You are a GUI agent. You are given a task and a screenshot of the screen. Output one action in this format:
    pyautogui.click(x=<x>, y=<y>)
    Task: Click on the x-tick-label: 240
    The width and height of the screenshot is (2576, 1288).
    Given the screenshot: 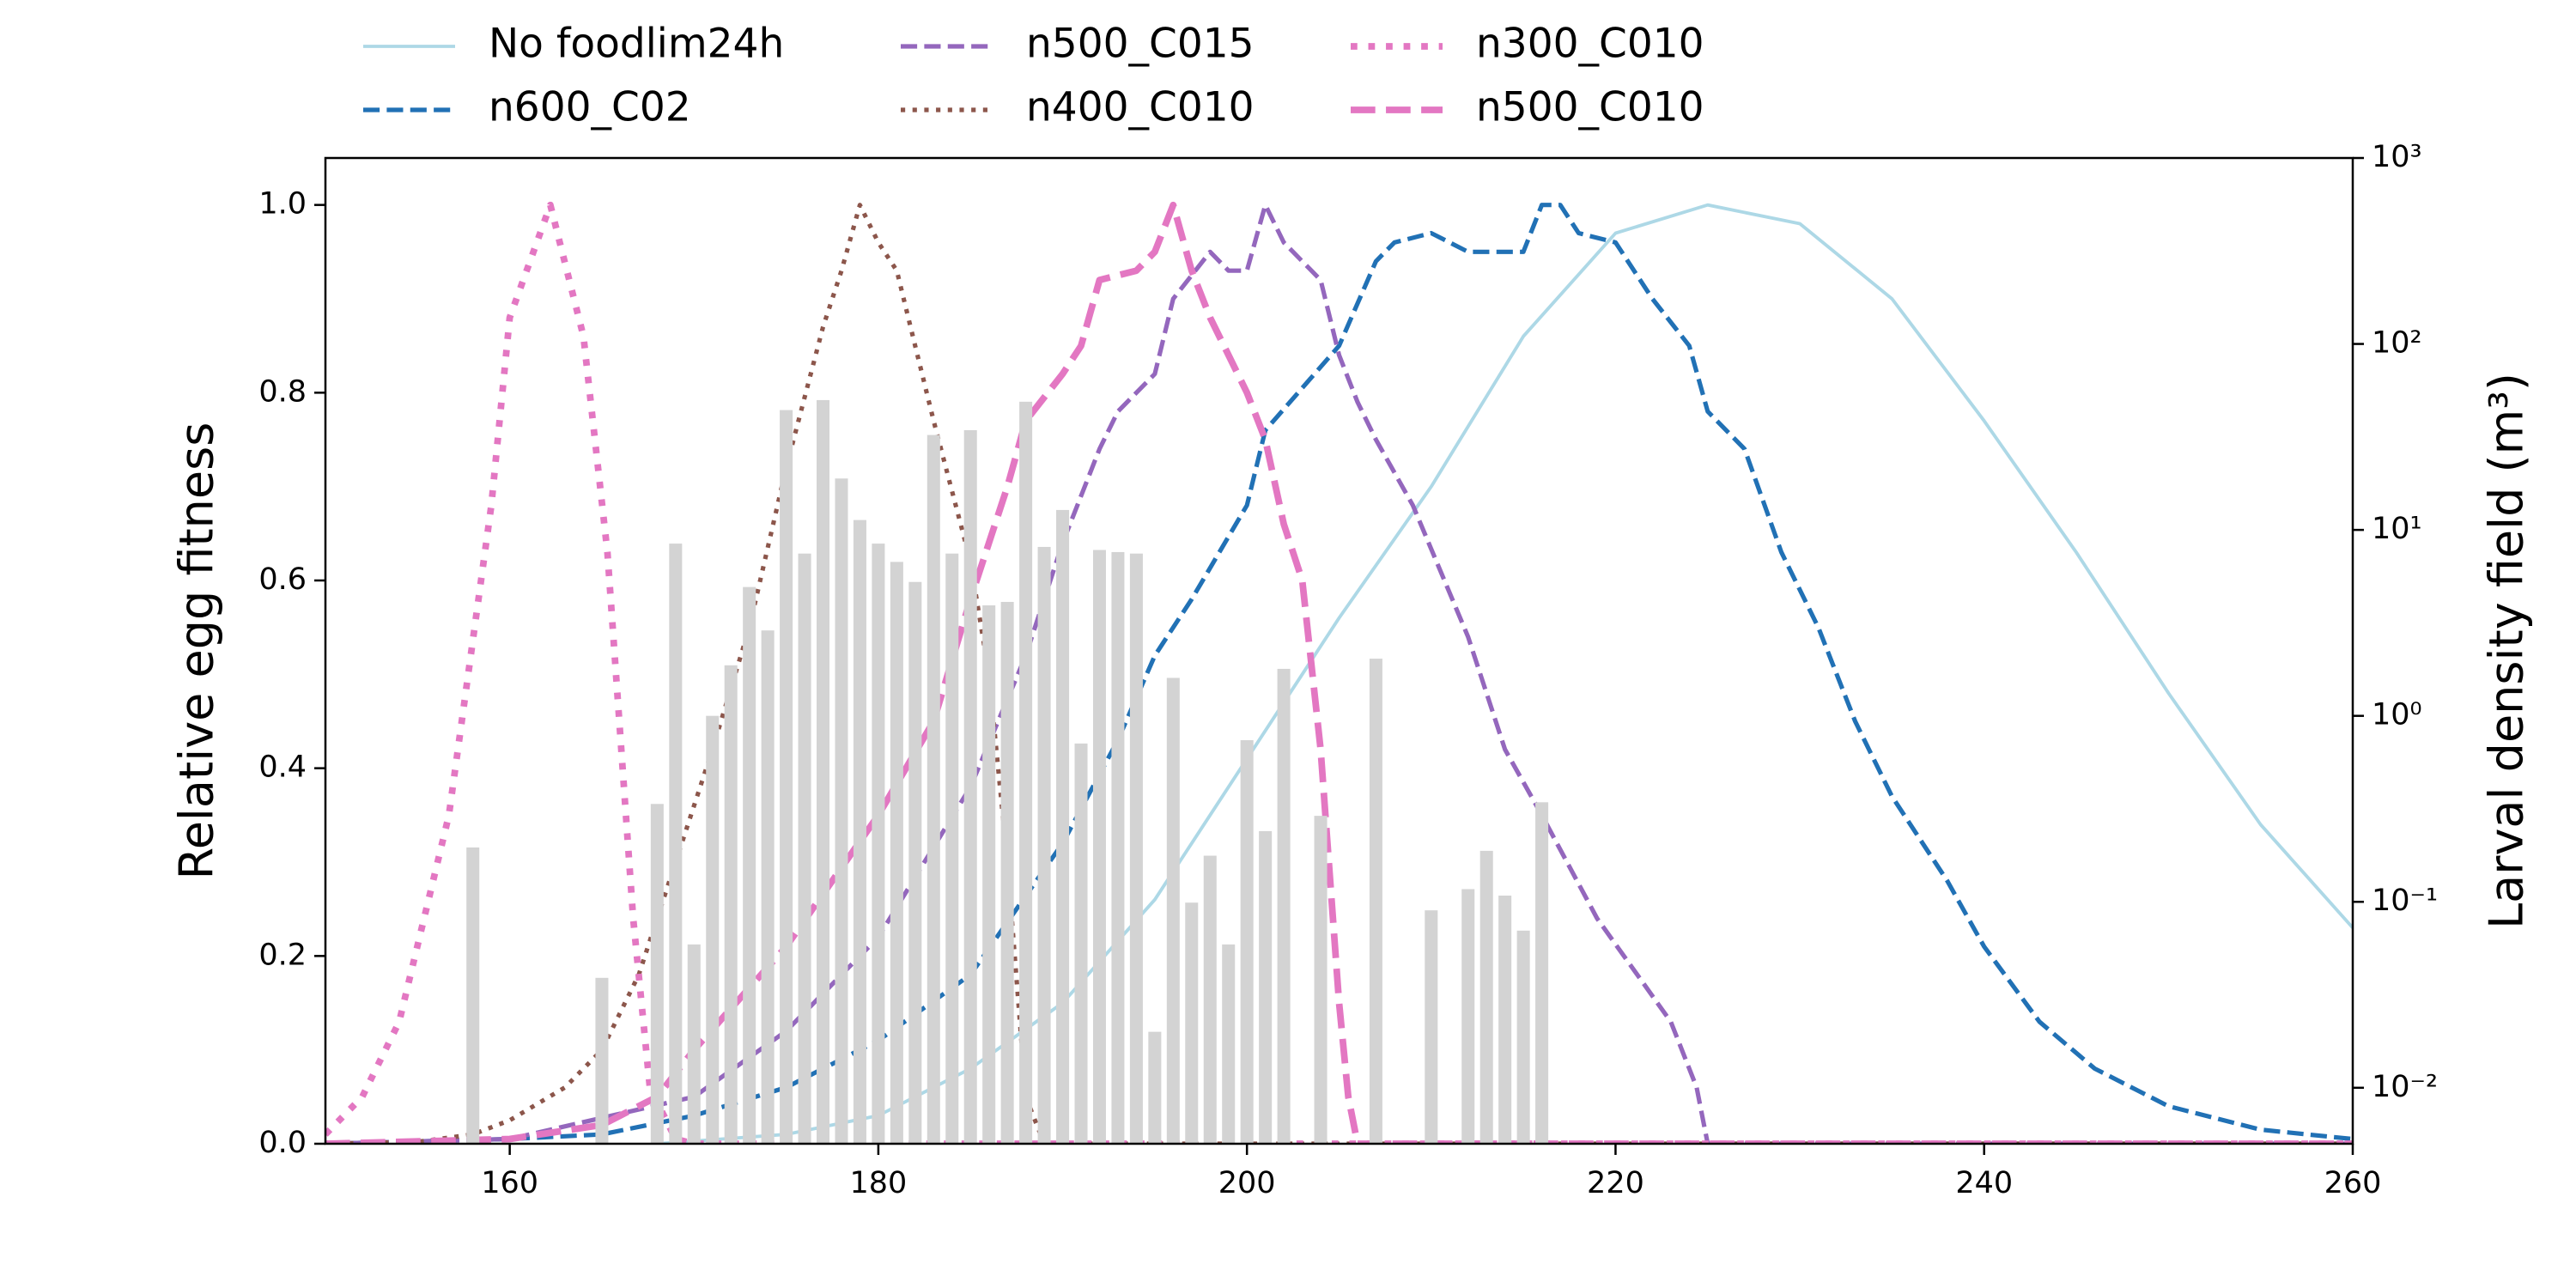 What is the action you would take?
    pyautogui.click(x=1984, y=1183)
    